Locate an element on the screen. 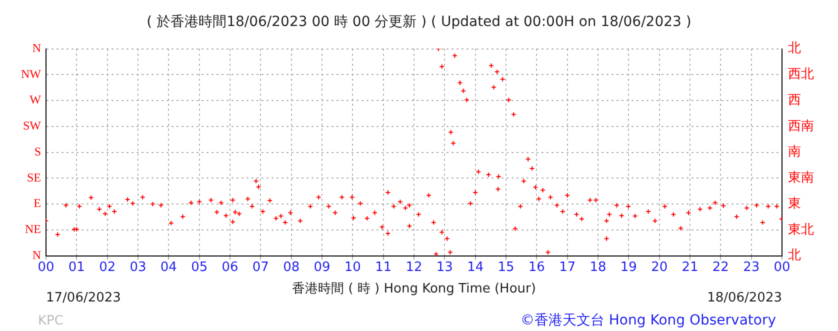 This screenshot has width=838, height=331. text: KPC is located at coordinates (51, 320).